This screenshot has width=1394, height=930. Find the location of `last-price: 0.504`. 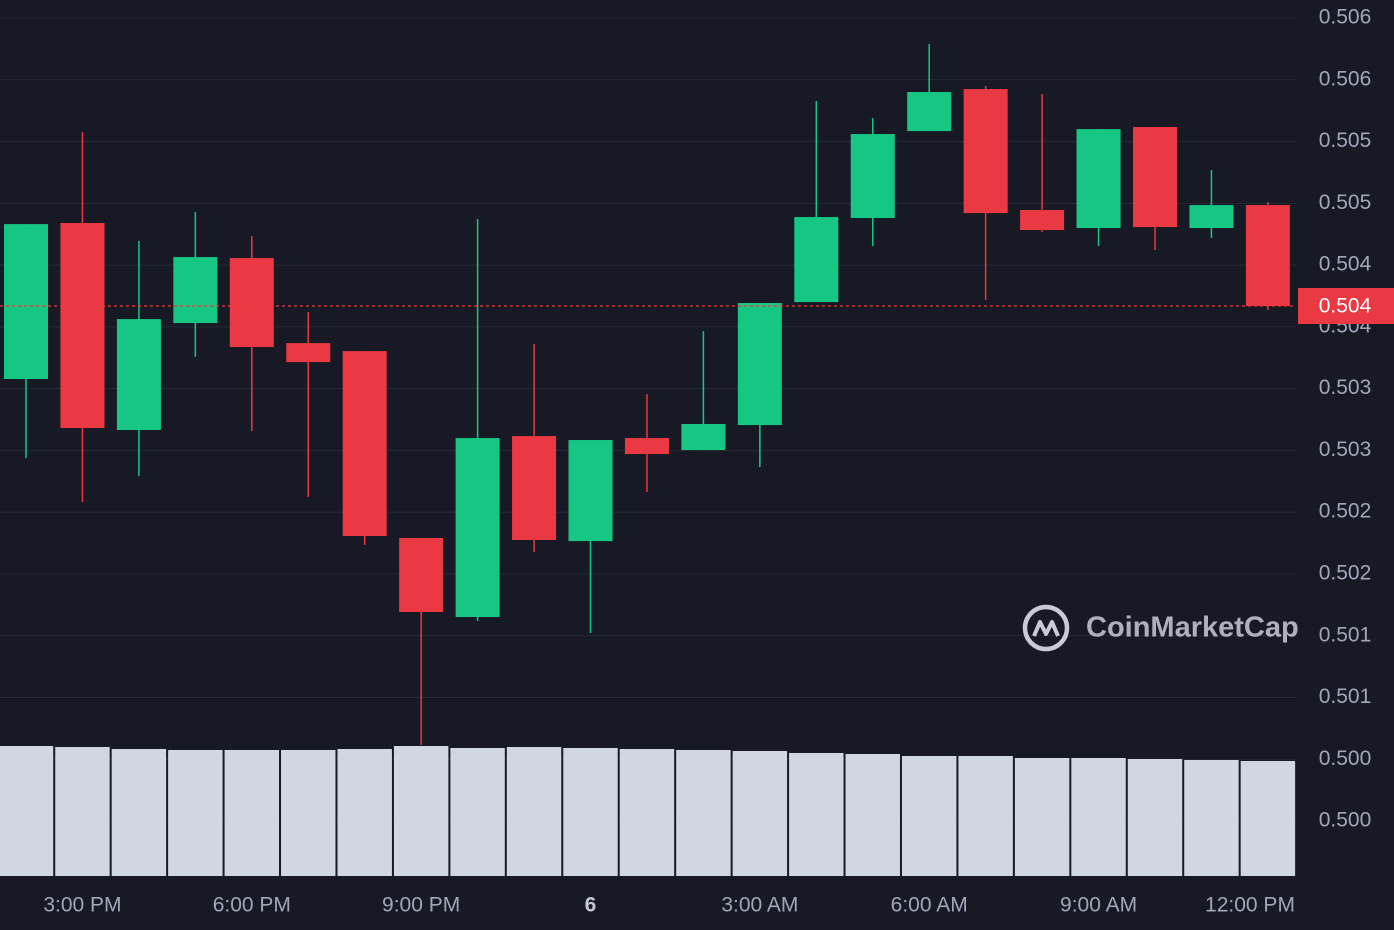

last-price: 0.504 is located at coordinates (697, 306).